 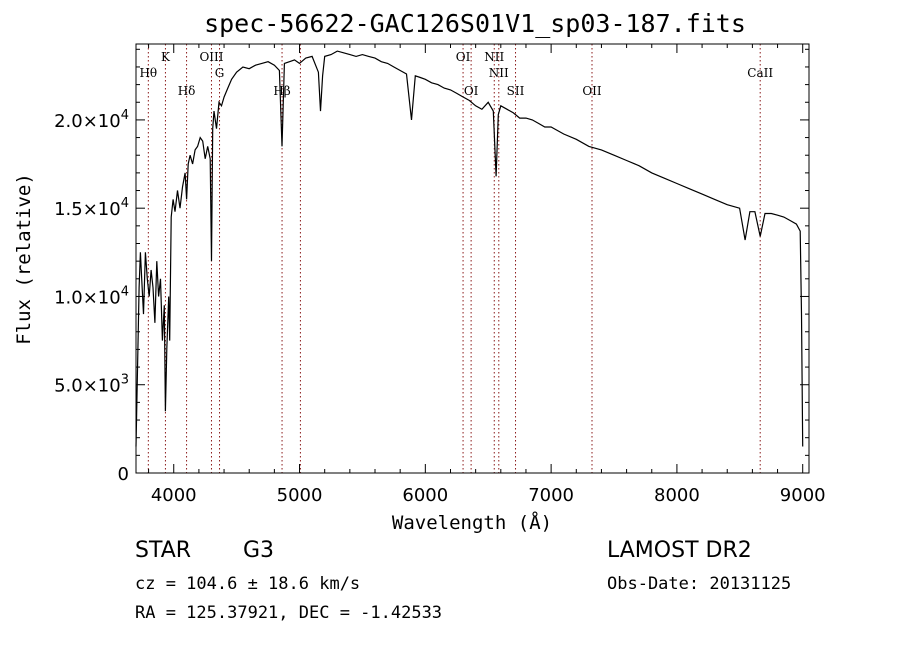 I want to click on line-label-oiii-4300: OIII, so click(x=211, y=57).